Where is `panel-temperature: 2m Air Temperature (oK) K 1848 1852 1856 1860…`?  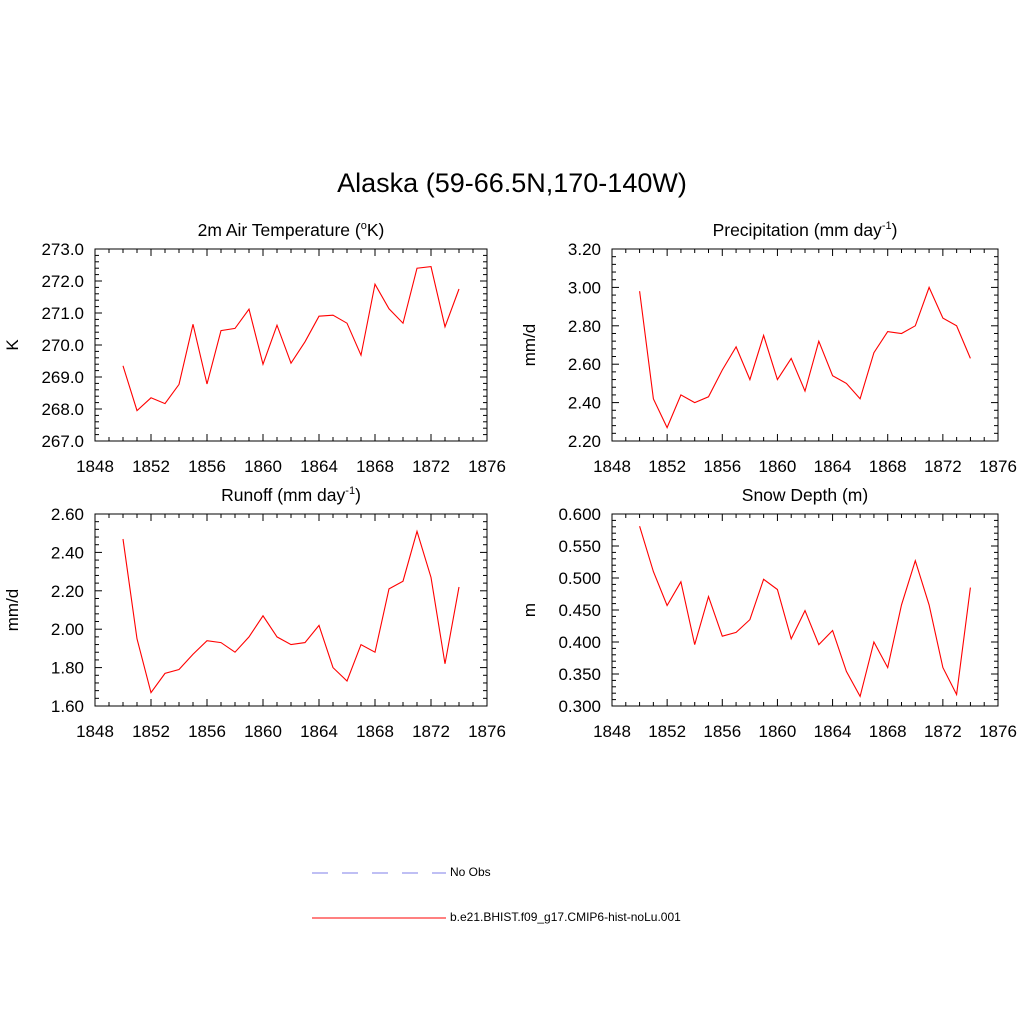
panel-temperature: 2m Air Temperature (oK) K 1848 1852 1856 1860… is located at coordinates (254, 348).